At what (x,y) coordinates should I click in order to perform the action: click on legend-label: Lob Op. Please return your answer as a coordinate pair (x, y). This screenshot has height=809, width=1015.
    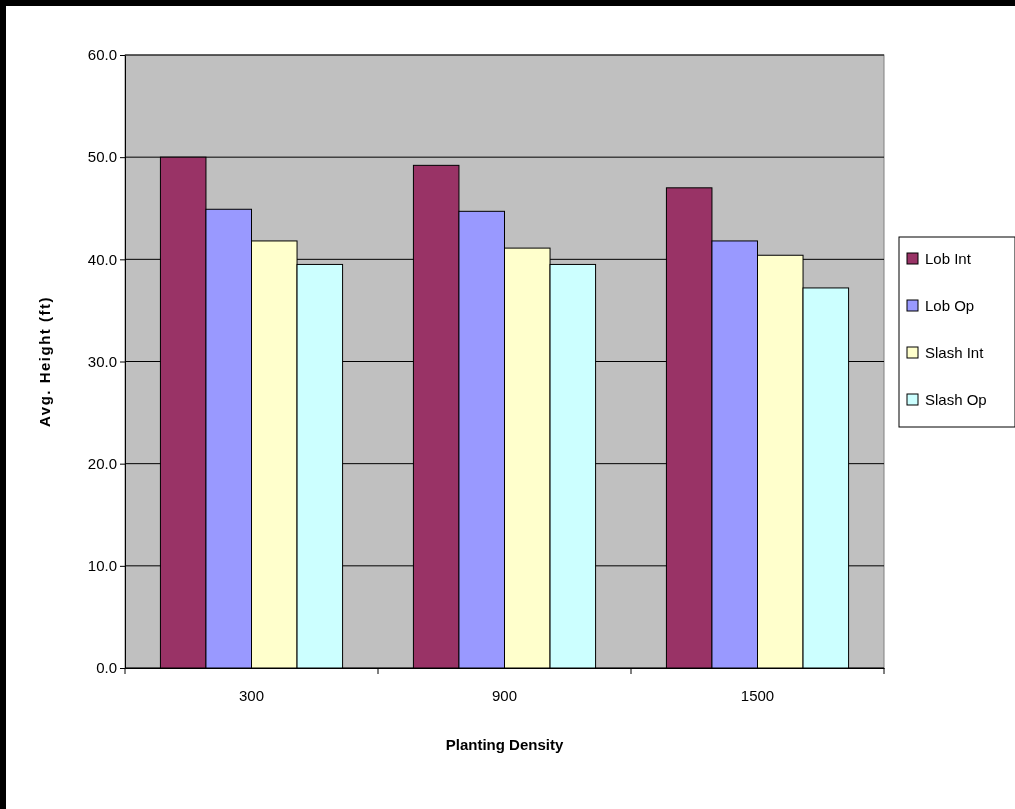
    Looking at the image, I should click on (950, 305).